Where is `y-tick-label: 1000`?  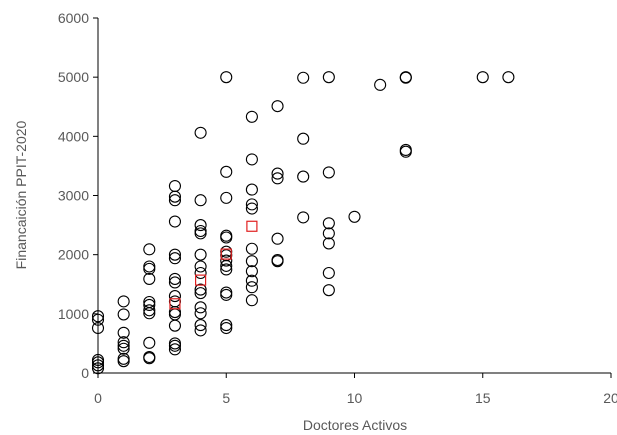
y-tick-label: 1000 is located at coordinates (73, 314).